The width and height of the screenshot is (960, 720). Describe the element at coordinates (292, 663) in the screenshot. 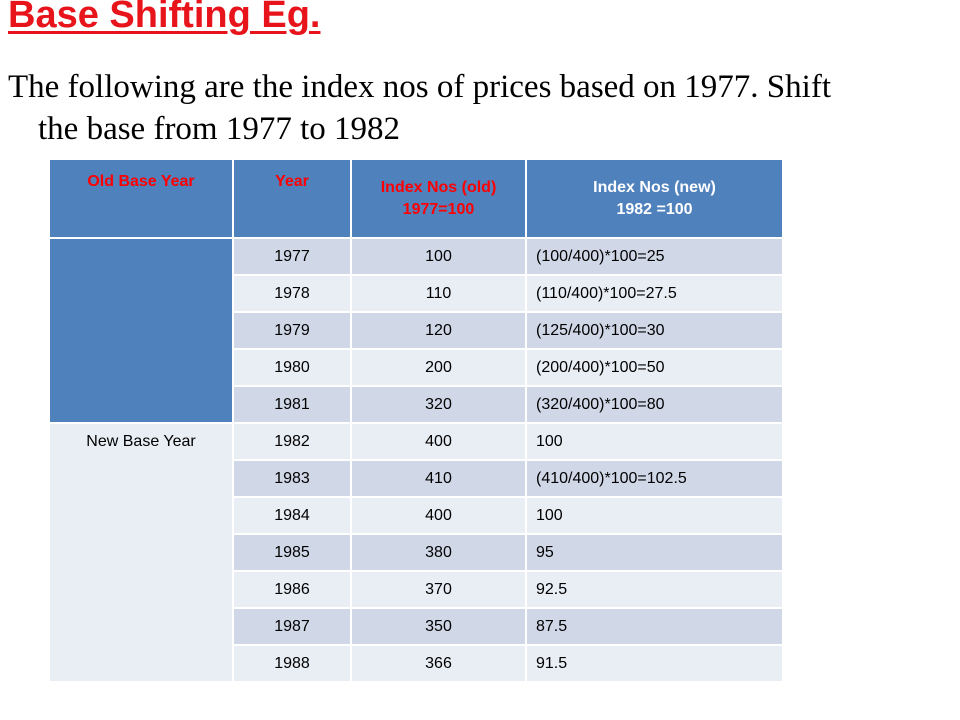

I see `year-cell: 1988` at that location.